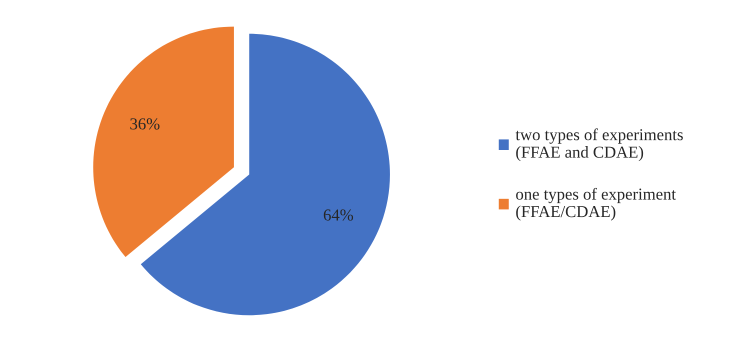  I want to click on data-label: 64%, so click(339, 215).